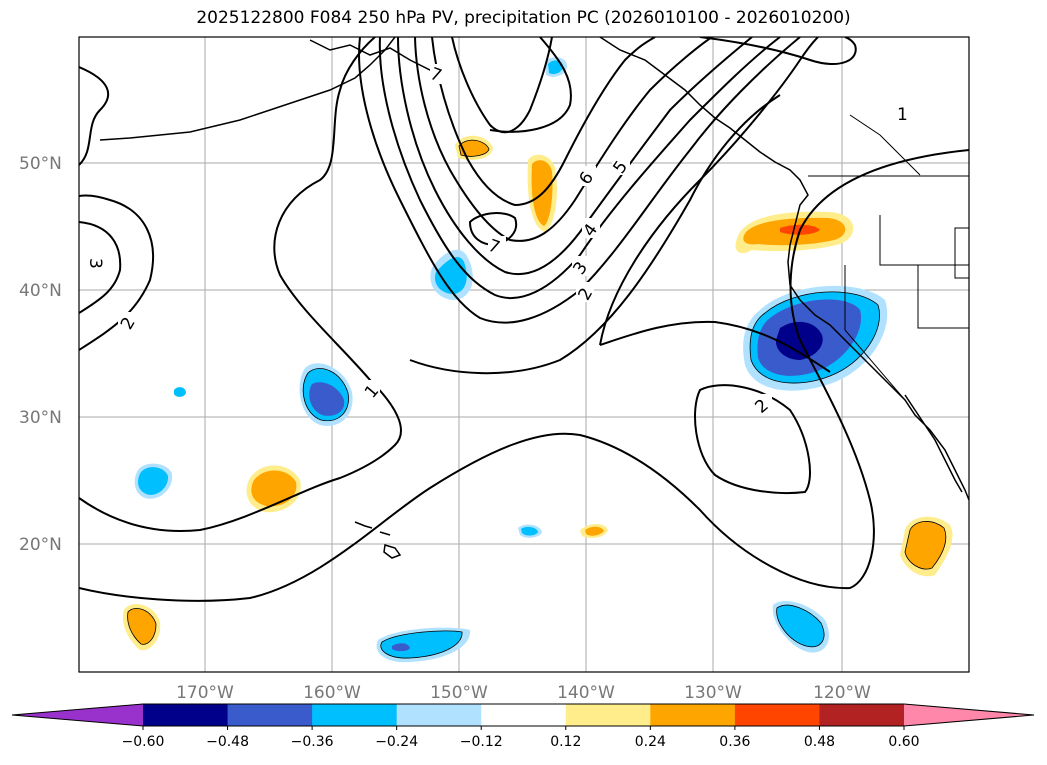 This screenshot has height=765, width=1047. I want to click on colorbar-tick-label: 0.24, so click(650, 742).